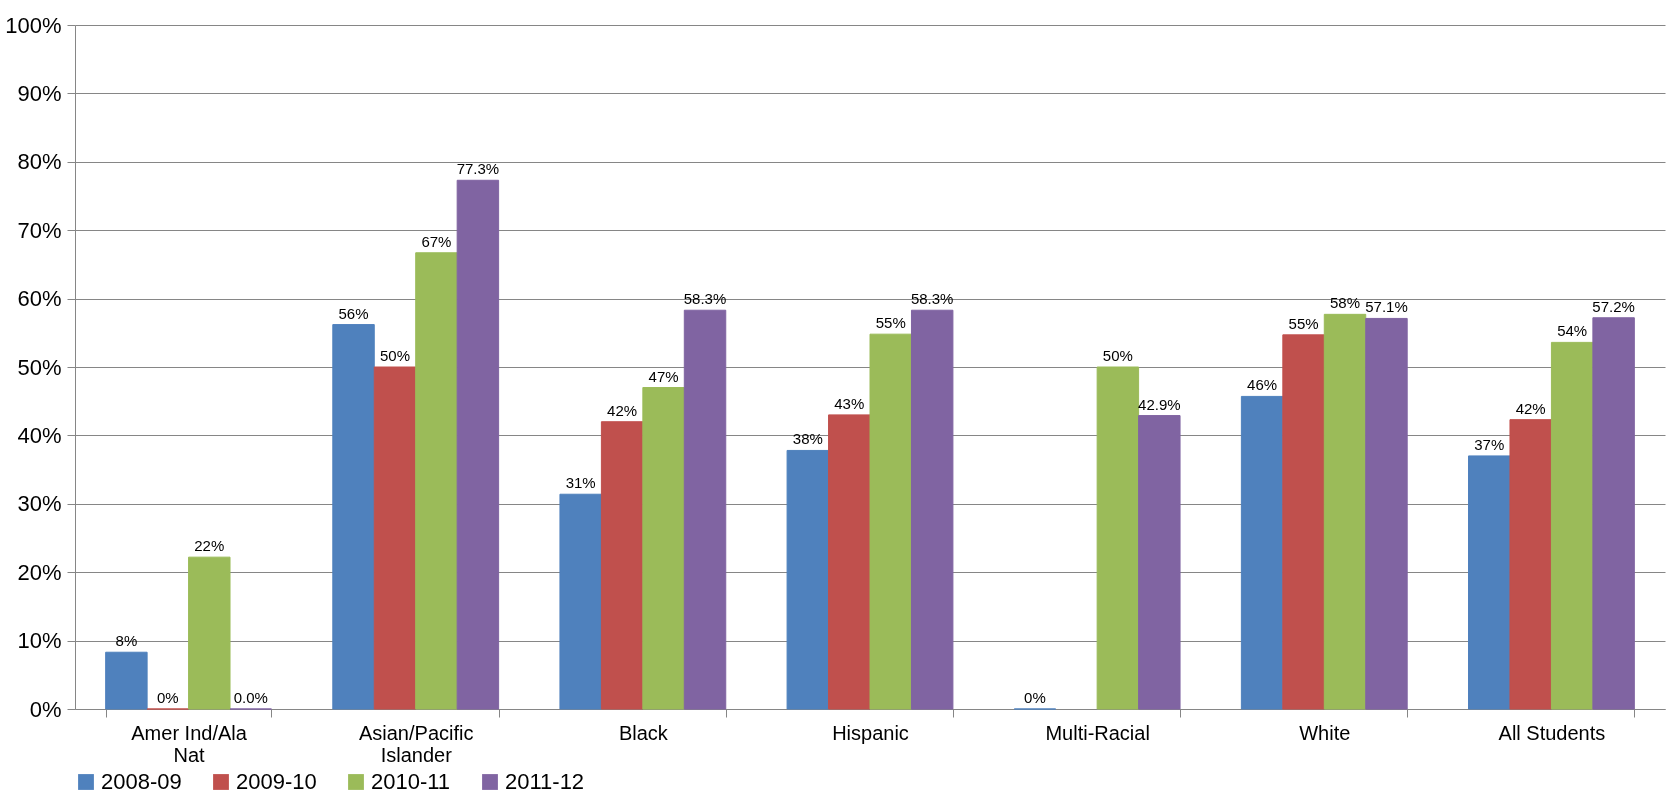  Describe the element at coordinates (39, 162) in the screenshot. I see `y-tick-label: 80%` at that location.